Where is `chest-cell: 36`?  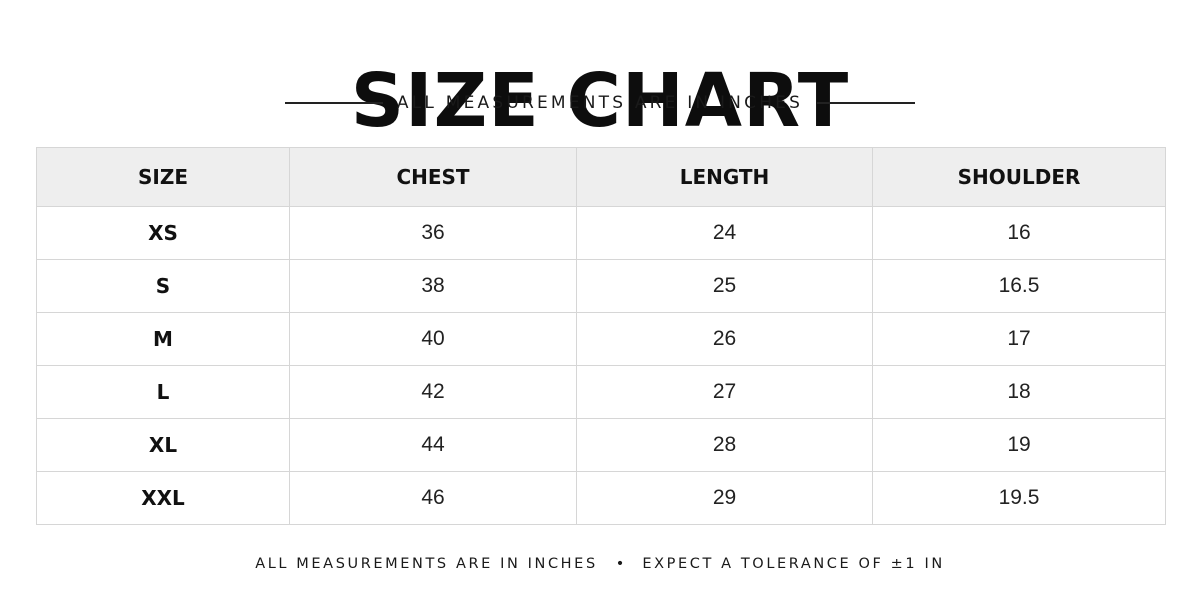
chest-cell: 36 is located at coordinates (433, 233).